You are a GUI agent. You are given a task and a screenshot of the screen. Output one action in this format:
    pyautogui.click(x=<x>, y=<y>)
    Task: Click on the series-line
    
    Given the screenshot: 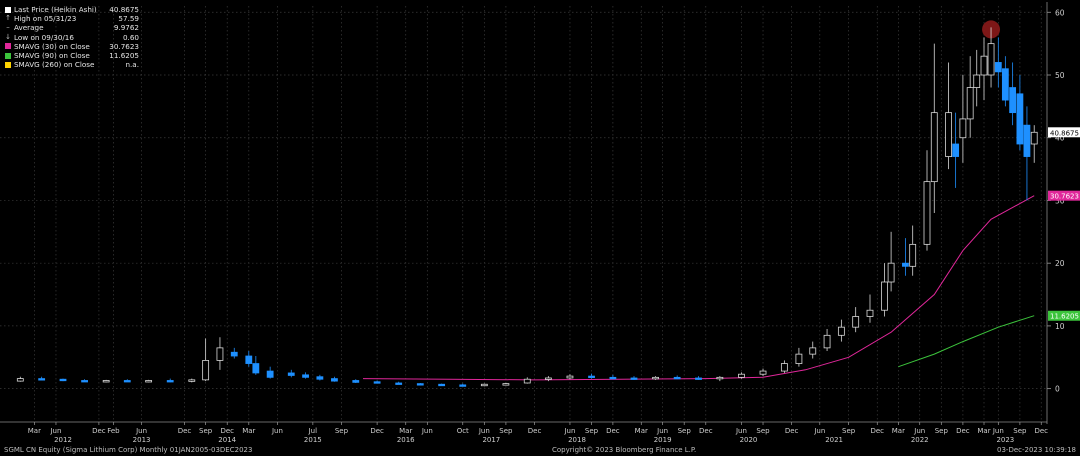 What is the action you would take?
    pyautogui.click(x=966, y=341)
    